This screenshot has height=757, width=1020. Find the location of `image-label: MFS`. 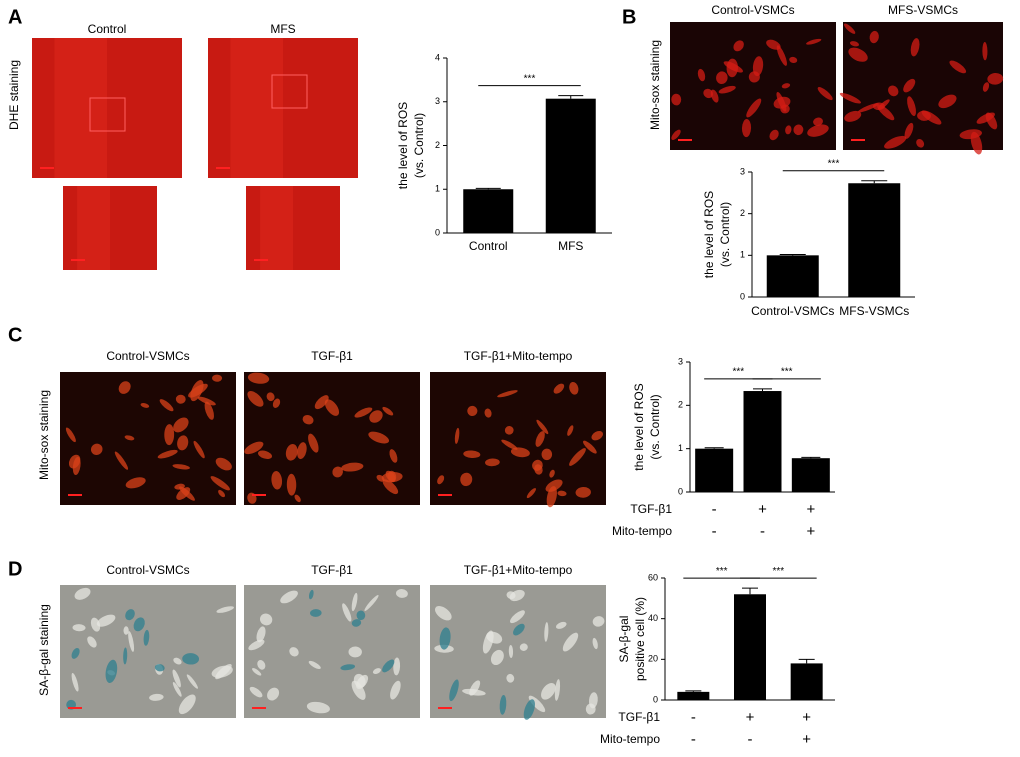

image-label: MFS is located at coordinates (282, 29).